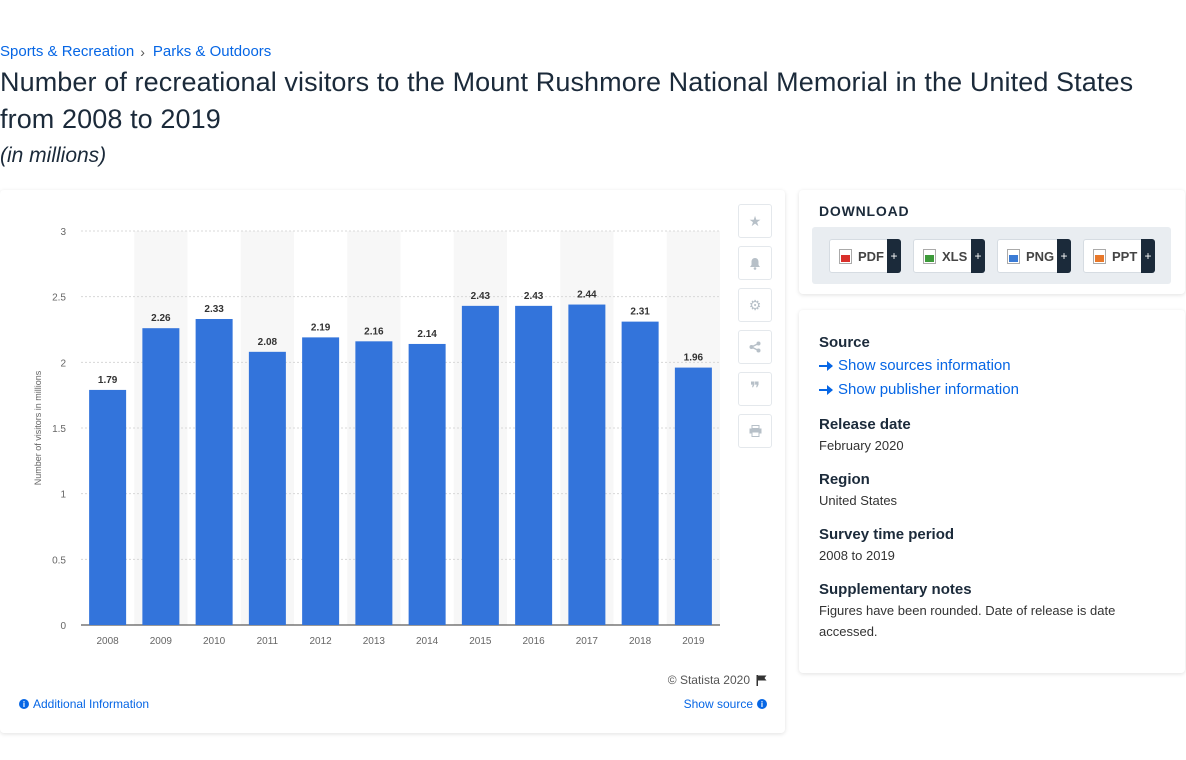 The width and height of the screenshot is (1186, 760). What do you see at coordinates (718, 704) in the screenshot?
I see `show-source-label: Show source` at bounding box center [718, 704].